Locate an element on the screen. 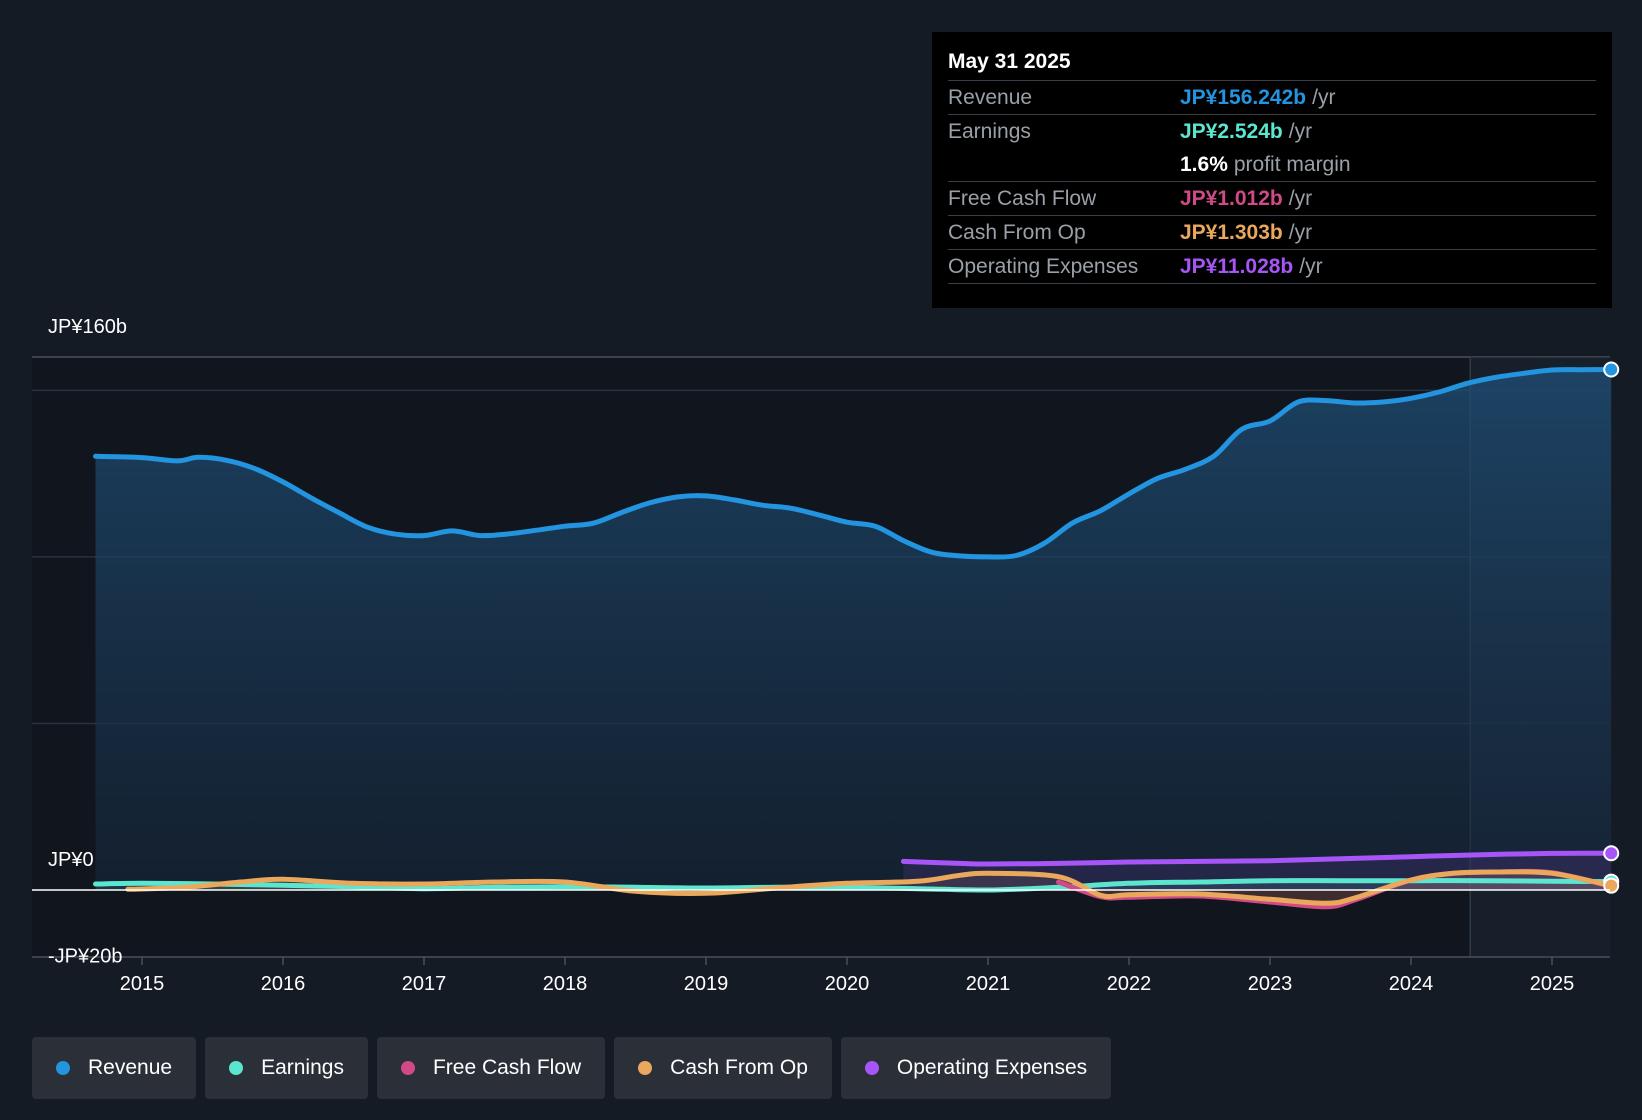  legend-label: Cash From Op is located at coordinates (739, 1067).